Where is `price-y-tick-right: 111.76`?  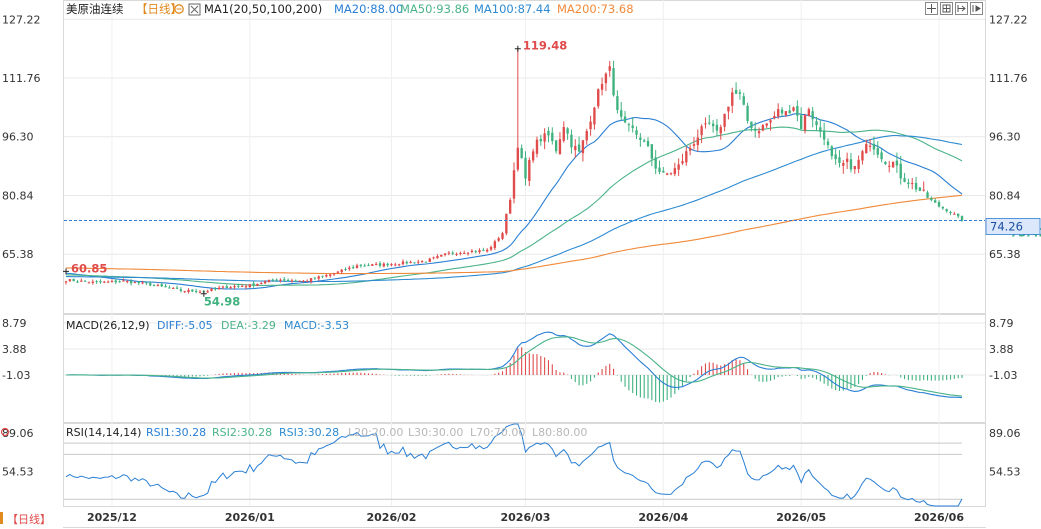 price-y-tick-right: 111.76 is located at coordinates (1008, 78).